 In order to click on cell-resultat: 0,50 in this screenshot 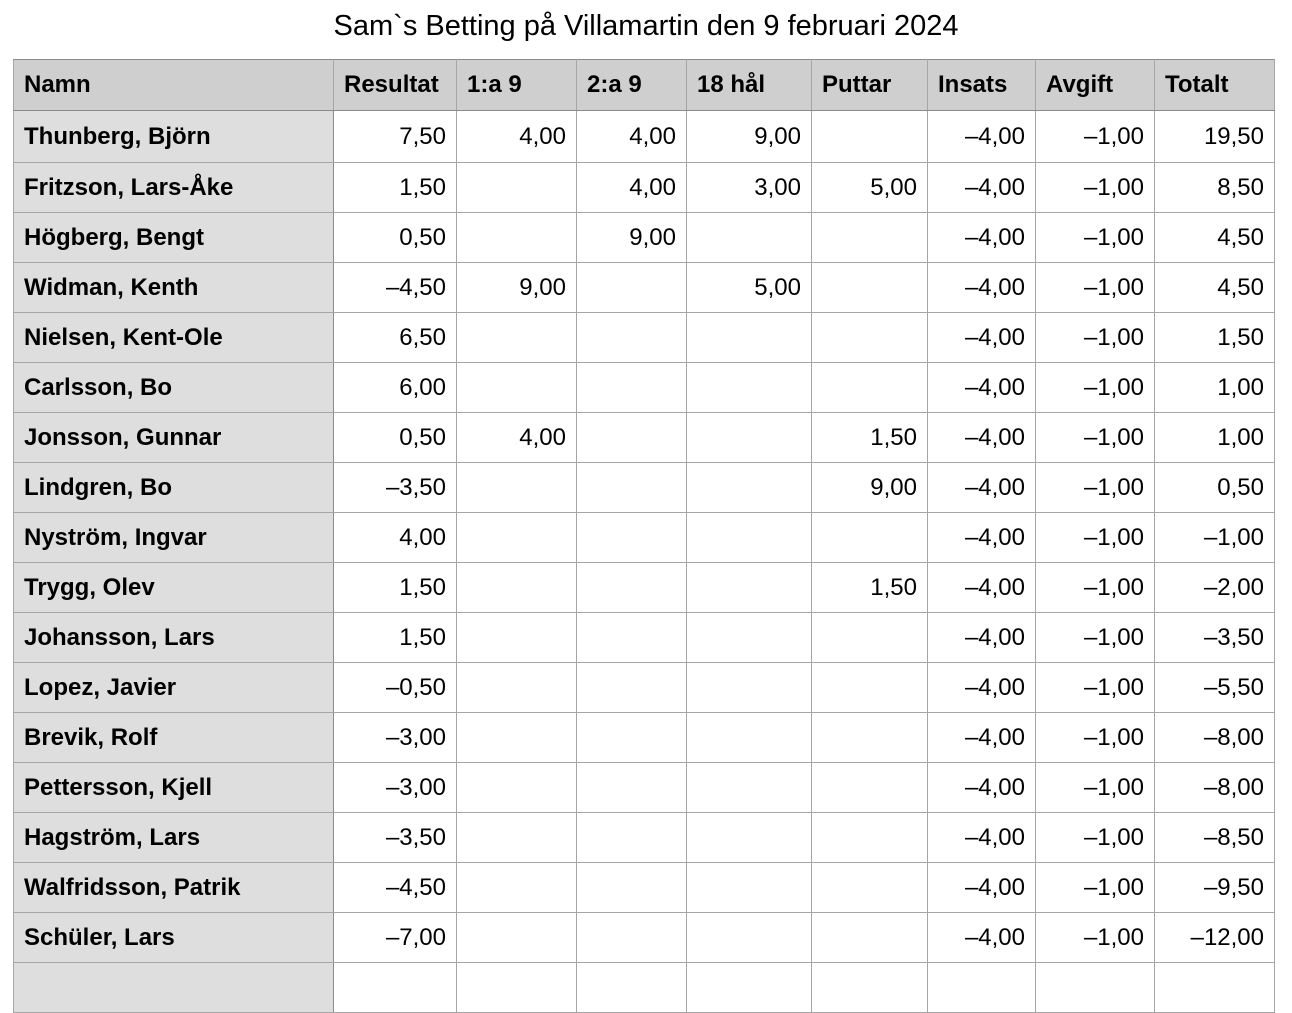, I will do `click(395, 237)`.